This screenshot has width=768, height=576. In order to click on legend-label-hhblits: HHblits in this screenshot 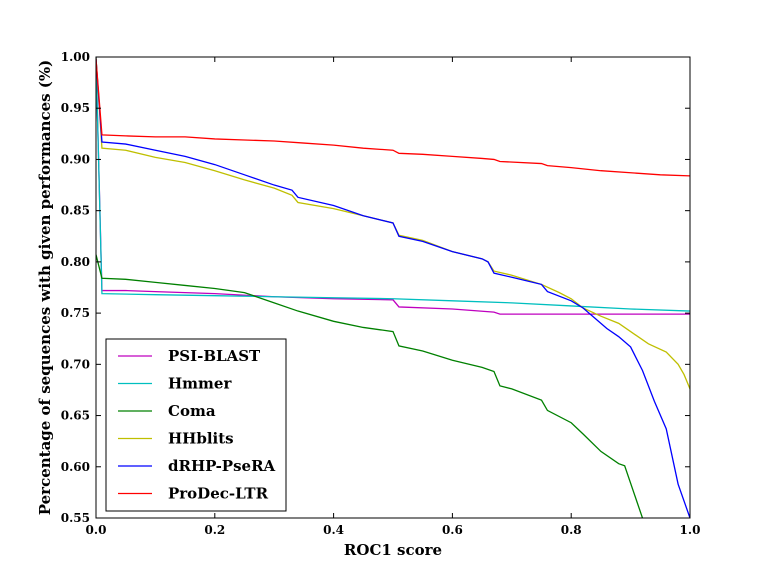, I will do `click(201, 439)`.